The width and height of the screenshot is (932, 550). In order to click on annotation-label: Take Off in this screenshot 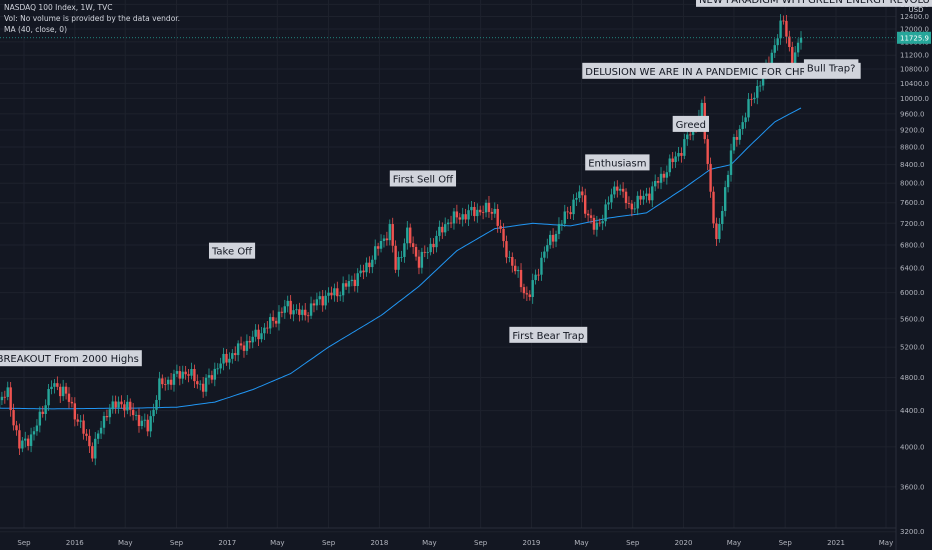, I will do `click(232, 250)`.